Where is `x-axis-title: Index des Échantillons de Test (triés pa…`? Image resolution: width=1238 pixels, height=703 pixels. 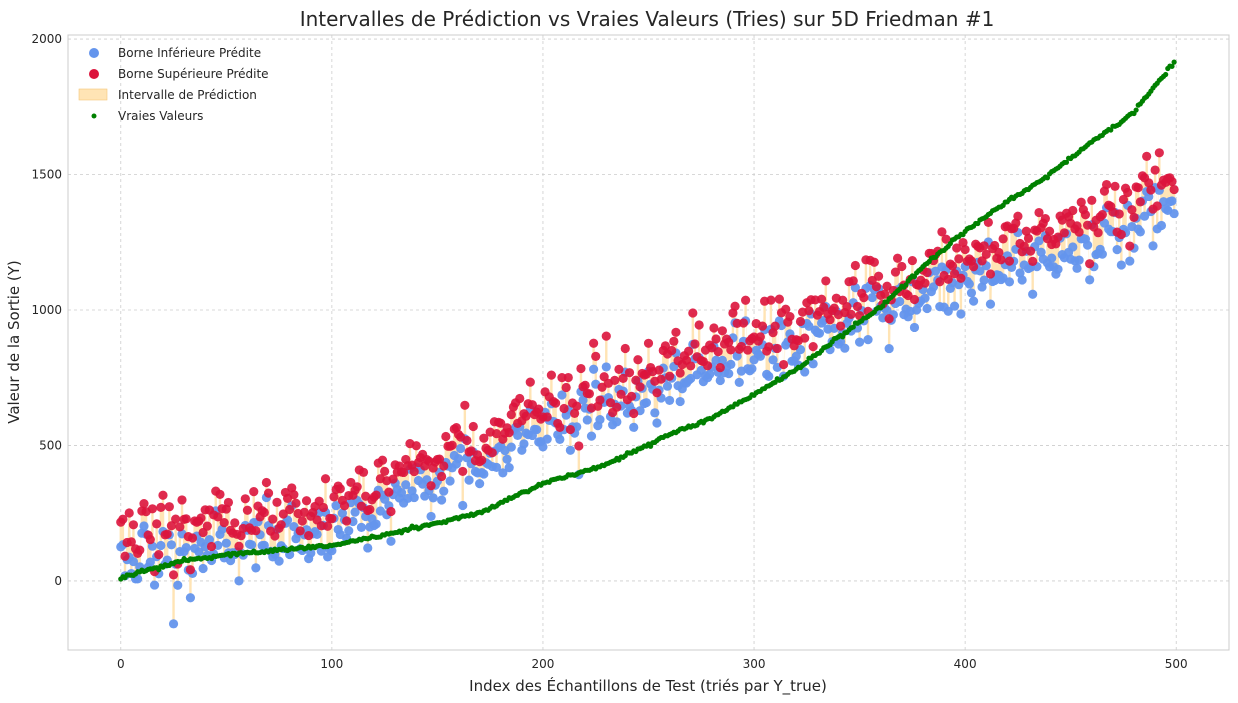
x-axis-title: Index des Échantillons de Test (triés pa… is located at coordinates (648, 686).